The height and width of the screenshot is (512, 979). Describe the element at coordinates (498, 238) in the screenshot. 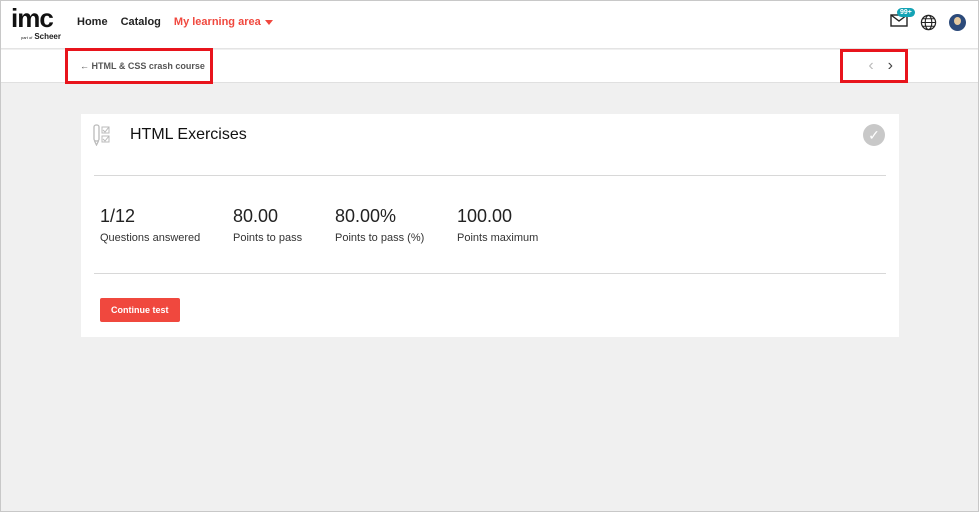

I see `stat-label: Points maximum` at that location.